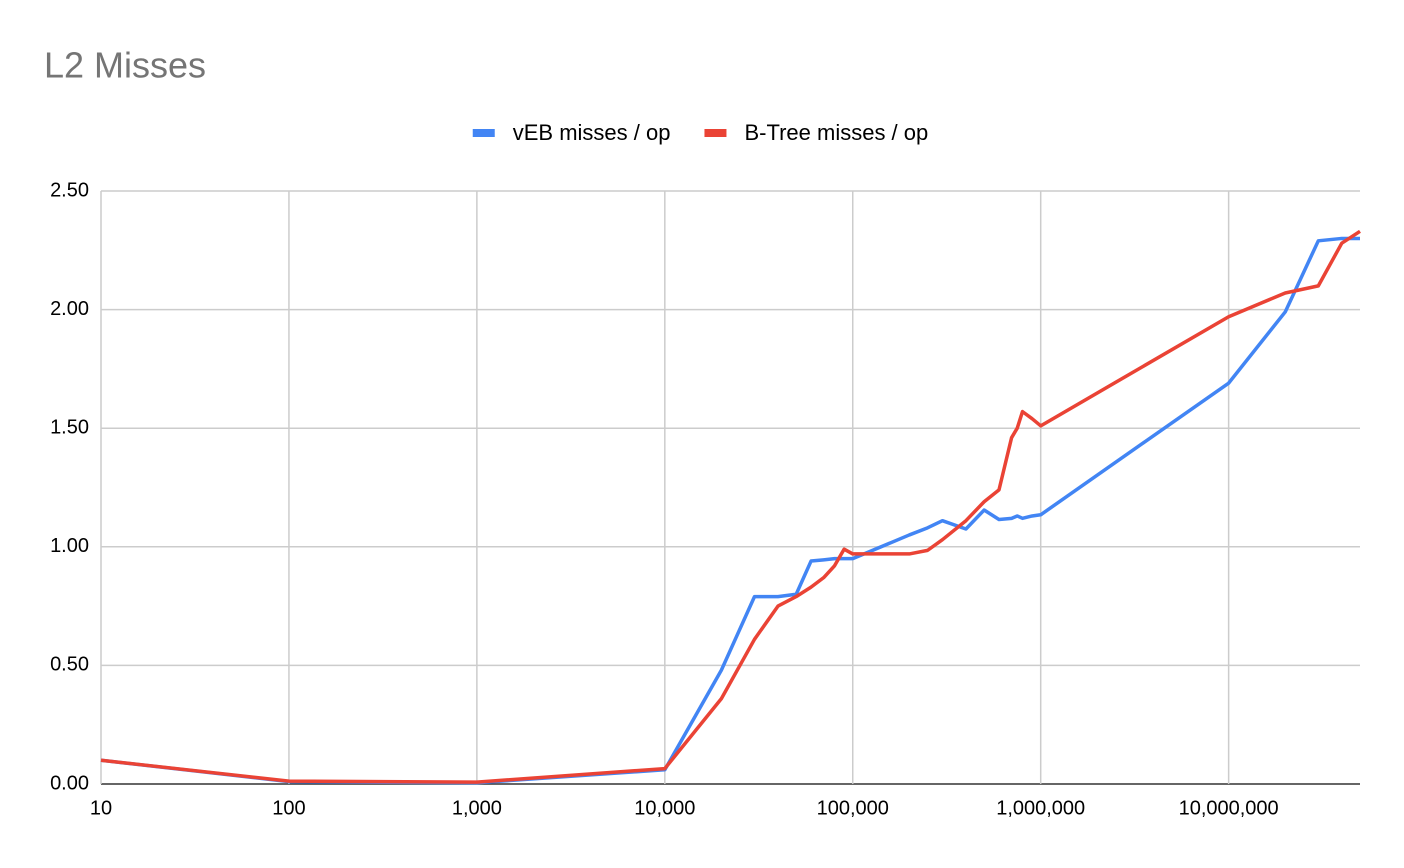 The height and width of the screenshot is (868, 1404). Describe the element at coordinates (125, 65) in the screenshot. I see `chart-title: L2 Misses` at that location.